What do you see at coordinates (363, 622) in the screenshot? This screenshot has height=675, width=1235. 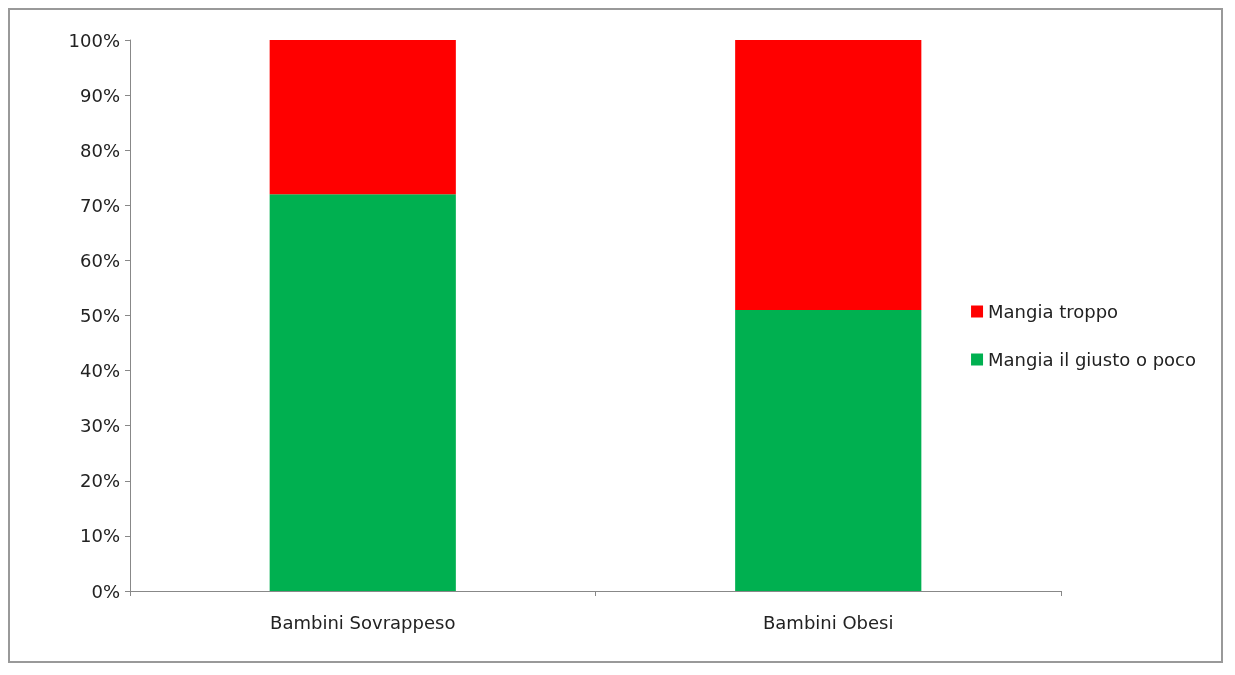 I see `x-tick-label: Bambini Sovrappeso` at bounding box center [363, 622].